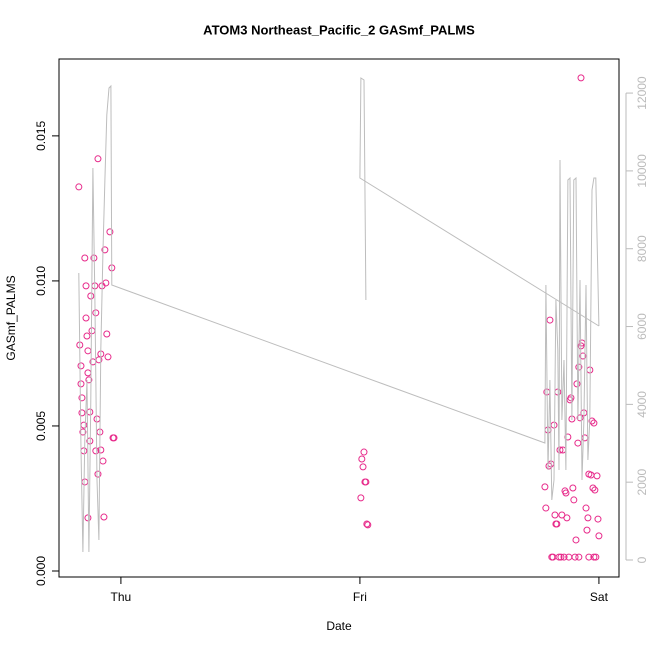 The height and width of the screenshot is (650, 650). I want to click on y2-tick-label: 0, so click(642, 559).